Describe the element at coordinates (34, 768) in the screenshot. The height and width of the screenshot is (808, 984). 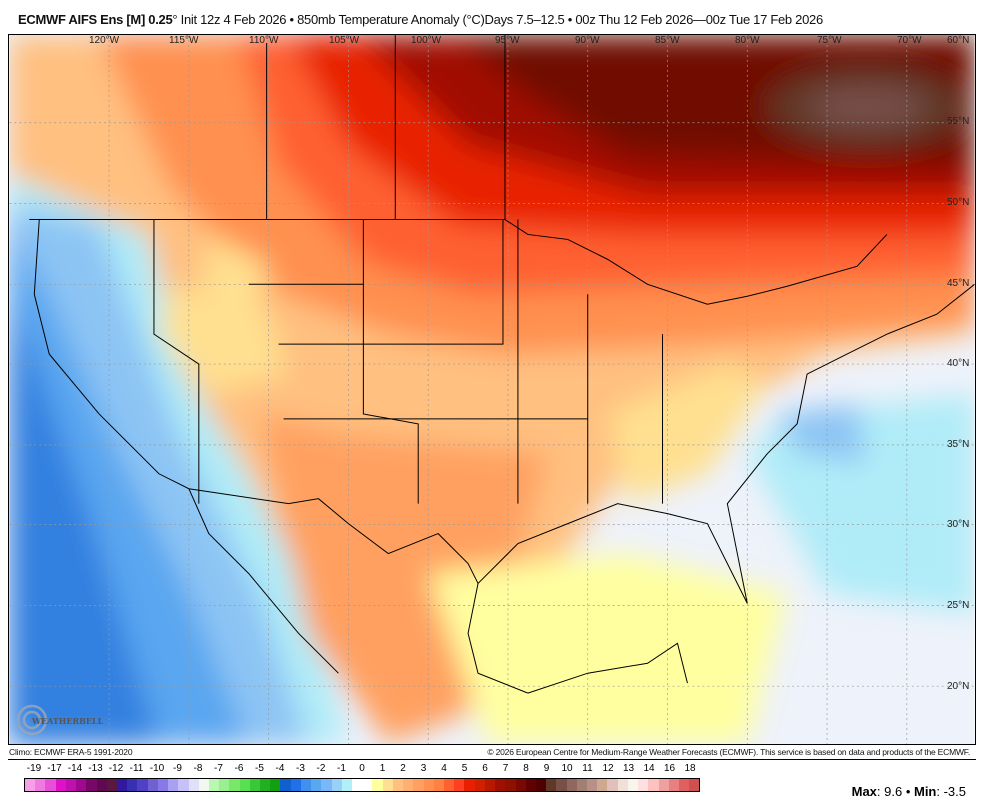
I see `colorbar-tick-label: -19` at that location.